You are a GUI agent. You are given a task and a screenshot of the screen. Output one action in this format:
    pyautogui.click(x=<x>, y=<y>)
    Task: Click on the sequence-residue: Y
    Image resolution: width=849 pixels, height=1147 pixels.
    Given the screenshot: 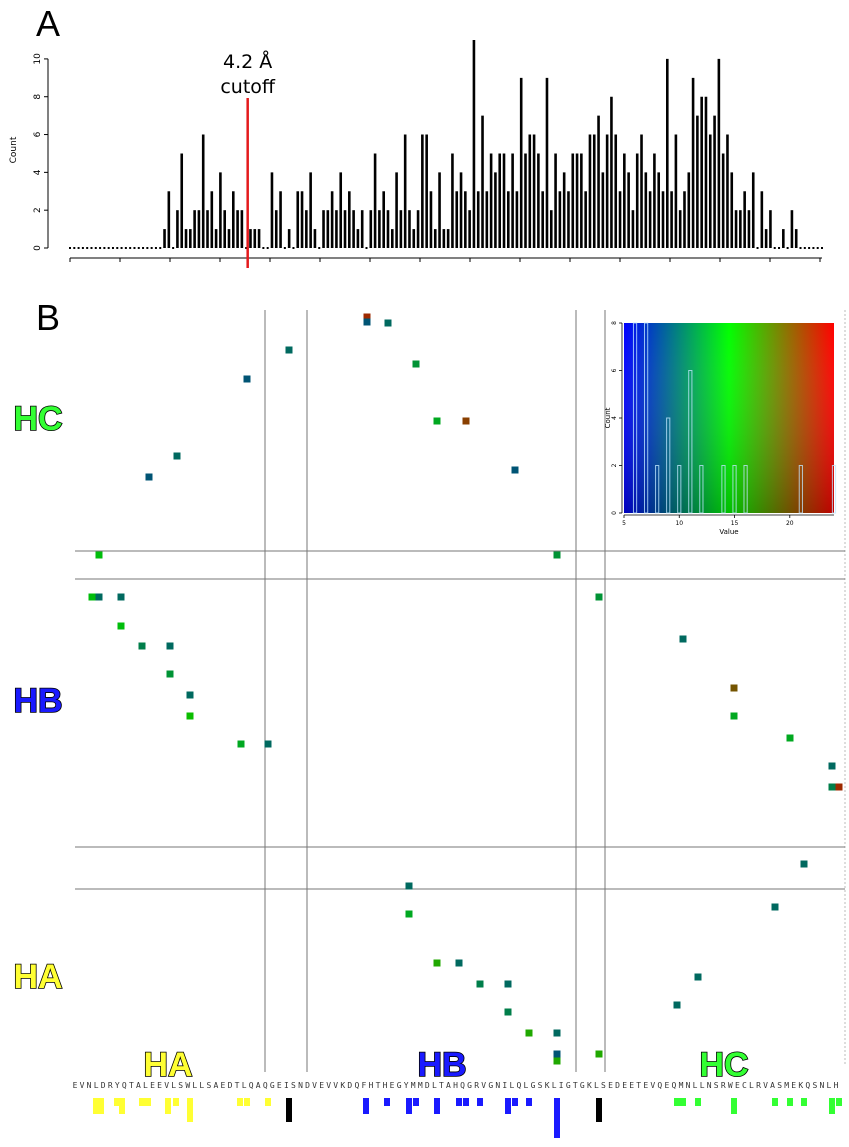 What is the action you would take?
    pyautogui.click(x=117, y=1085)
    